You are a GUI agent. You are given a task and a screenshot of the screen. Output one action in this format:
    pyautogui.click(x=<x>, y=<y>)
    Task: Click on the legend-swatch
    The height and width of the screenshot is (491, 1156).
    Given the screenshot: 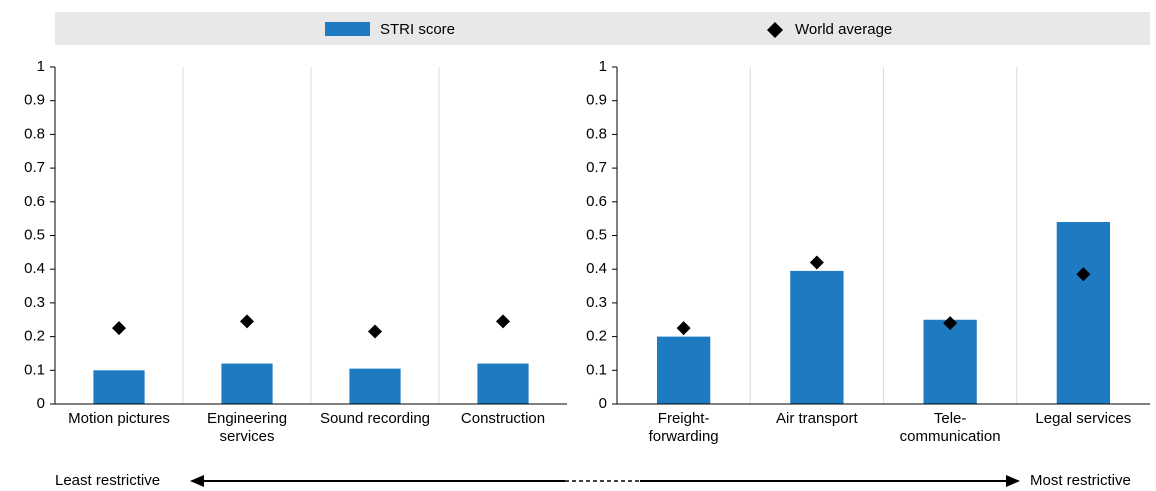 What is the action you would take?
    pyautogui.click(x=347, y=29)
    